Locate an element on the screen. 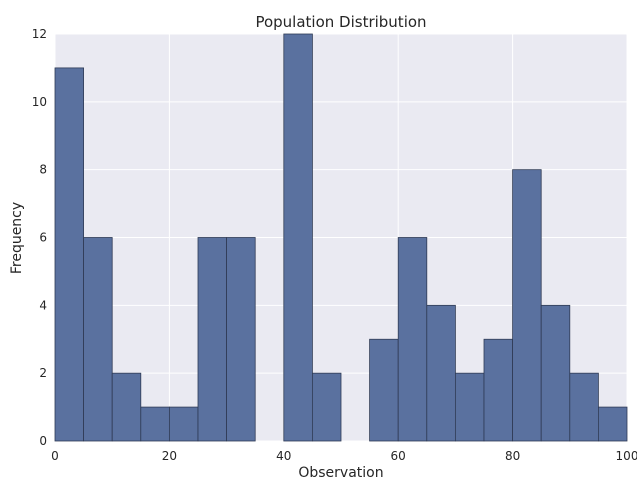 Image resolution: width=637 pixels, height=482 pixels. x-tick-label: 20 is located at coordinates (169, 456).